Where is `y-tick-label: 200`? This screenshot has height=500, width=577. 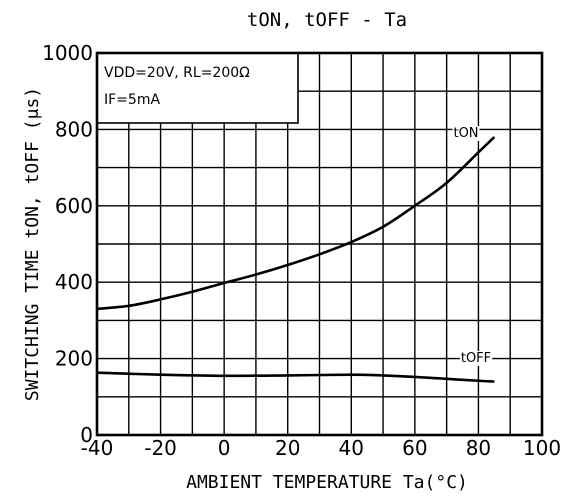 y-tick-label: 200 is located at coordinates (74, 359).